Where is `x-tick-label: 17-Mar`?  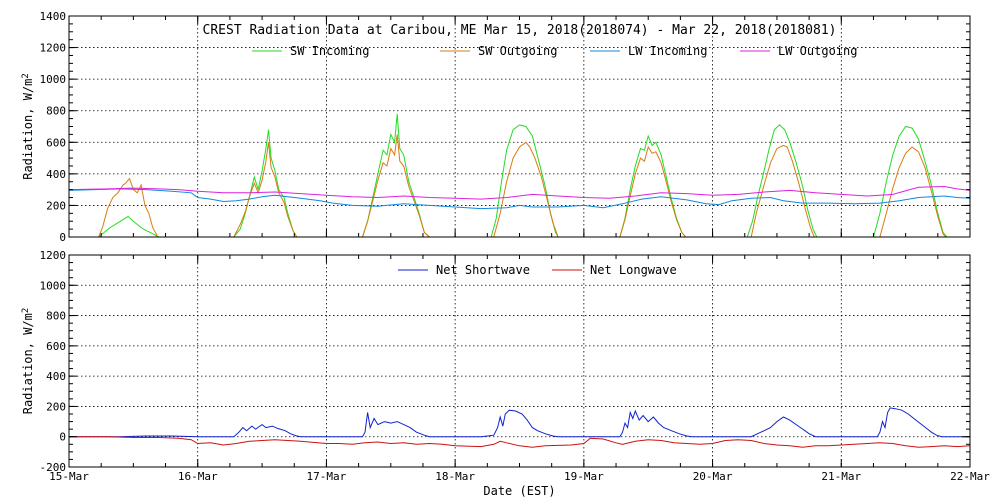
x-tick-label: 17-Mar is located at coordinates (327, 476).